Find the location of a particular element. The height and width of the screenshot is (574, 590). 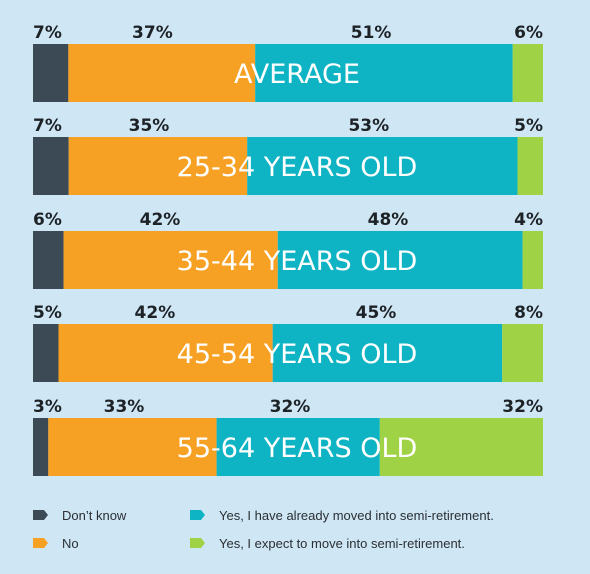

category-label: 55-64 YEARS OLD is located at coordinates (297, 448).